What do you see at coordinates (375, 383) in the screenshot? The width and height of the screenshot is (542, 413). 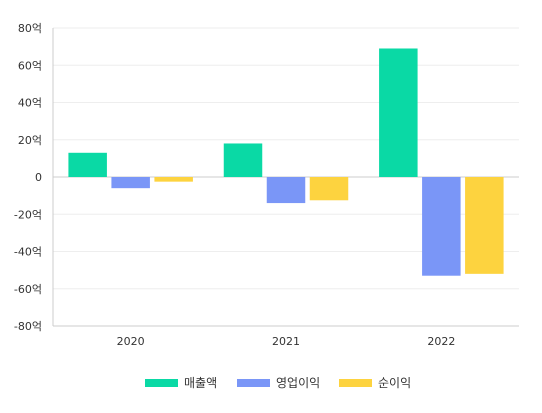 I see `legend-item: 순이익` at bounding box center [375, 383].